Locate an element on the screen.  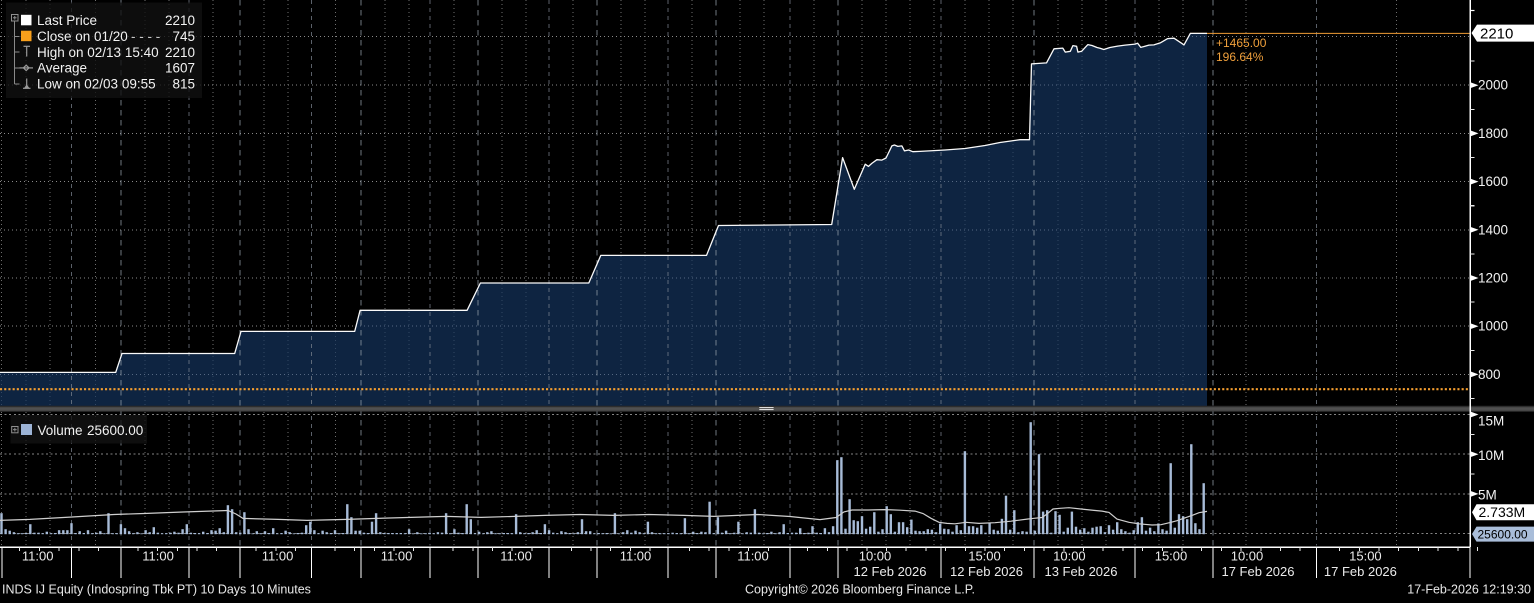
svg-text:Copyright© 2026 Bloomberg Fina: Copyright© 2026 Bloomberg Finance L.P. is located at coordinates (860, 590).